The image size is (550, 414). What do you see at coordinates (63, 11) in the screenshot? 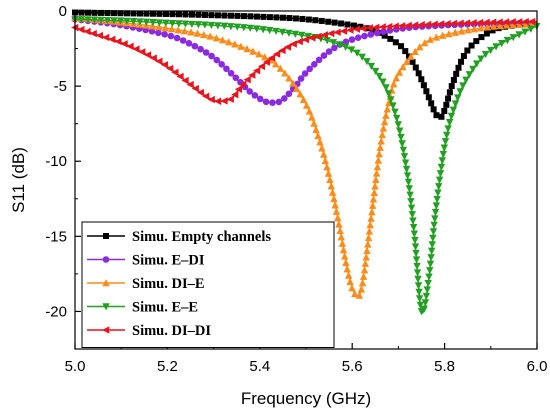
I see `y-tick-label: 0` at bounding box center [63, 11].